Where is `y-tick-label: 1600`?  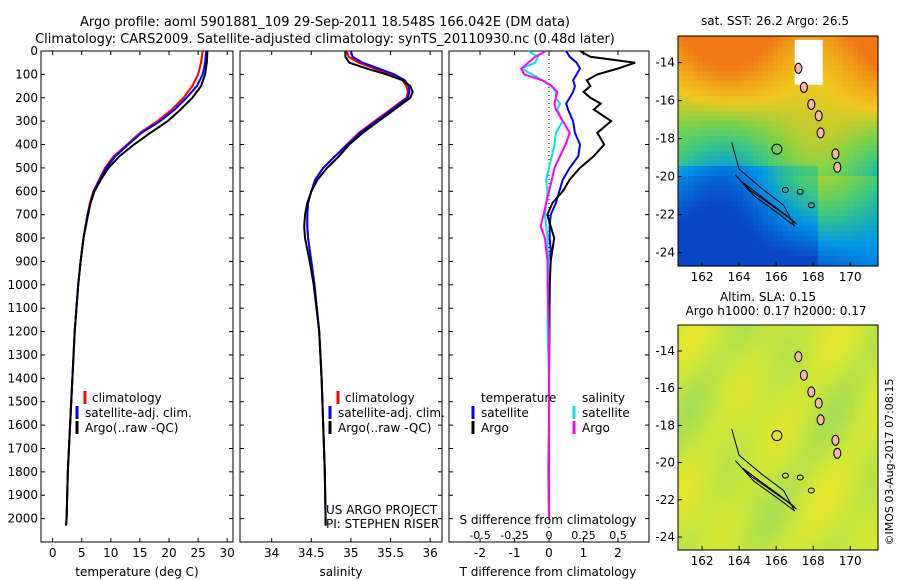
y-tick-label: 1600 is located at coordinates (22, 425).